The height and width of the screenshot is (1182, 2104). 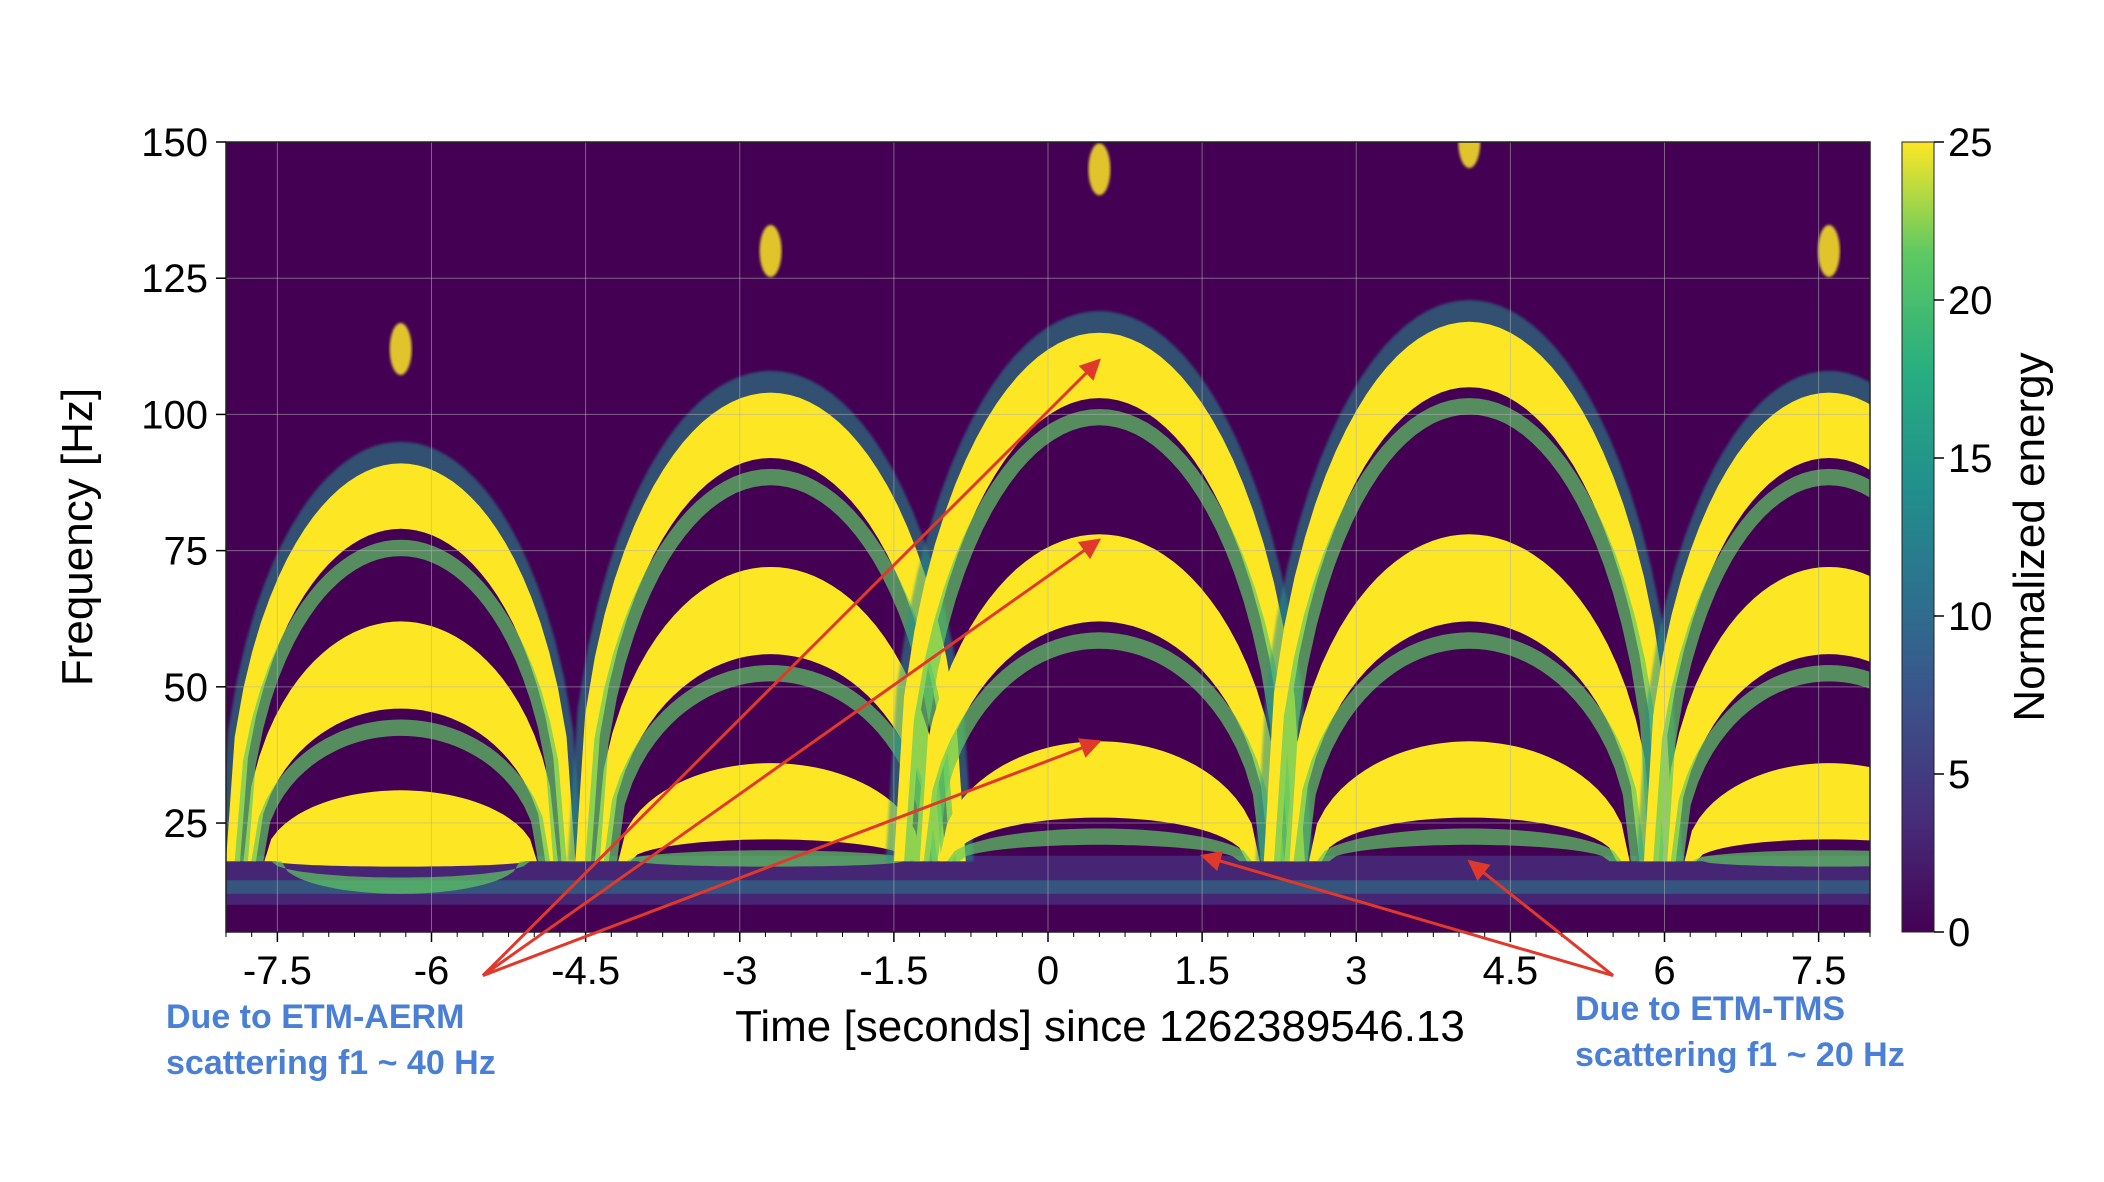 What do you see at coordinates (77, 537) in the screenshot?
I see `y-axis-title: Frequency [Hz]` at bounding box center [77, 537].